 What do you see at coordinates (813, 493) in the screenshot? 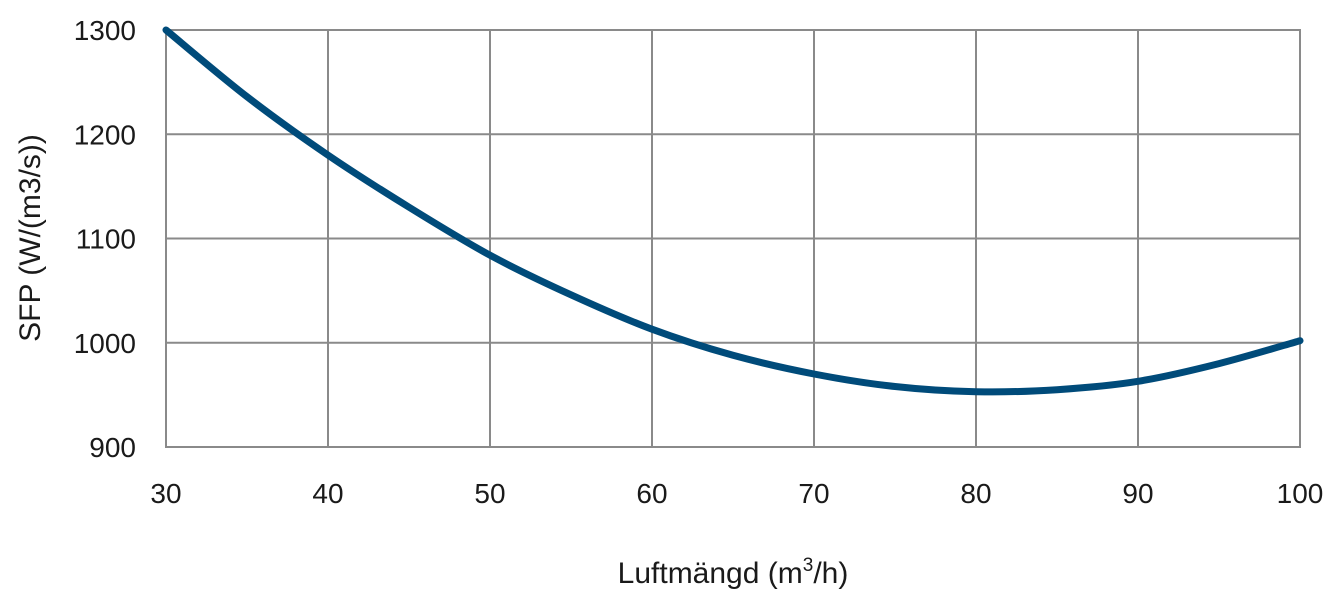
I see `x-tick-label: 70` at bounding box center [813, 493].